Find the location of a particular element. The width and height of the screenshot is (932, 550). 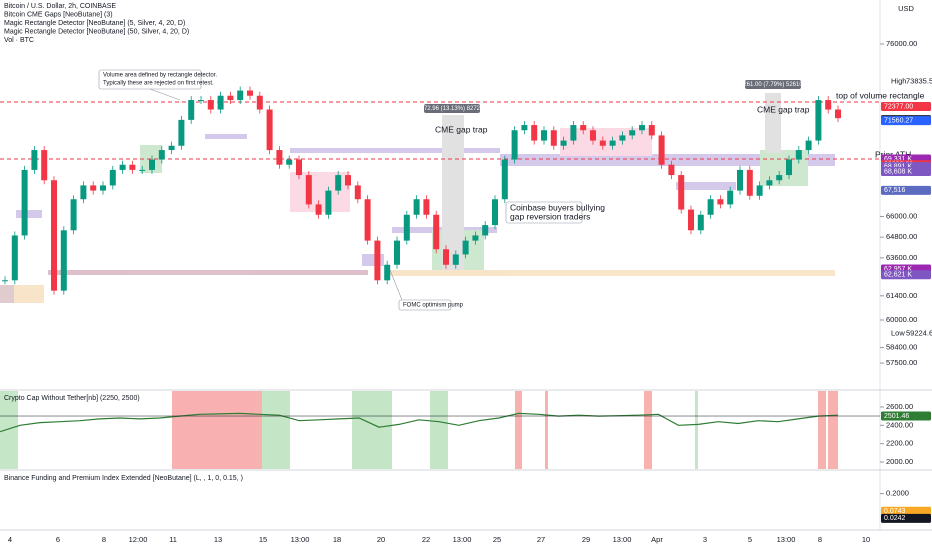

note-text: top of volume rectangle is located at coordinates (880, 95).